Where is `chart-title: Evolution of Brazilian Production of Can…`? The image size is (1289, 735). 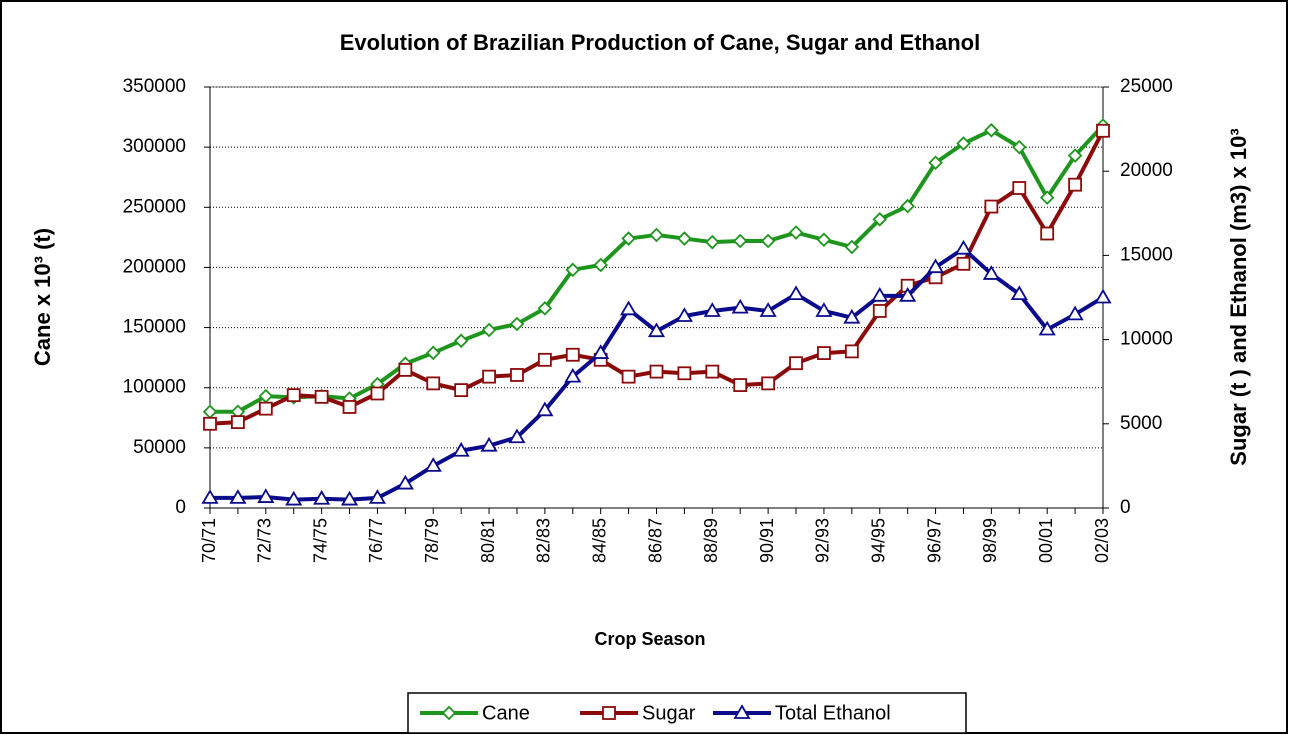
chart-title: Evolution of Brazilian Production of Can… is located at coordinates (660, 42).